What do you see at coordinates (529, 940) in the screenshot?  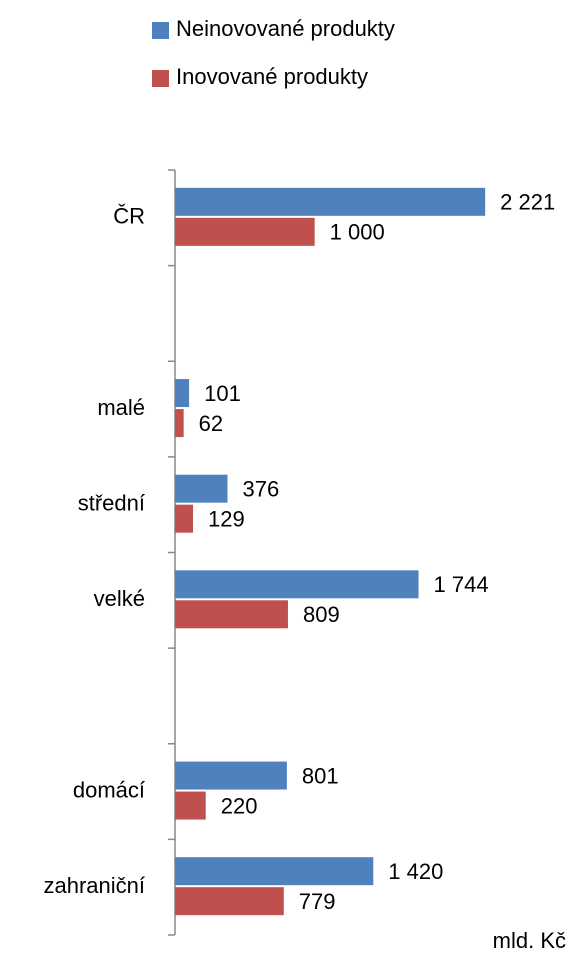 I see `unit-label: mld. Kč` at bounding box center [529, 940].